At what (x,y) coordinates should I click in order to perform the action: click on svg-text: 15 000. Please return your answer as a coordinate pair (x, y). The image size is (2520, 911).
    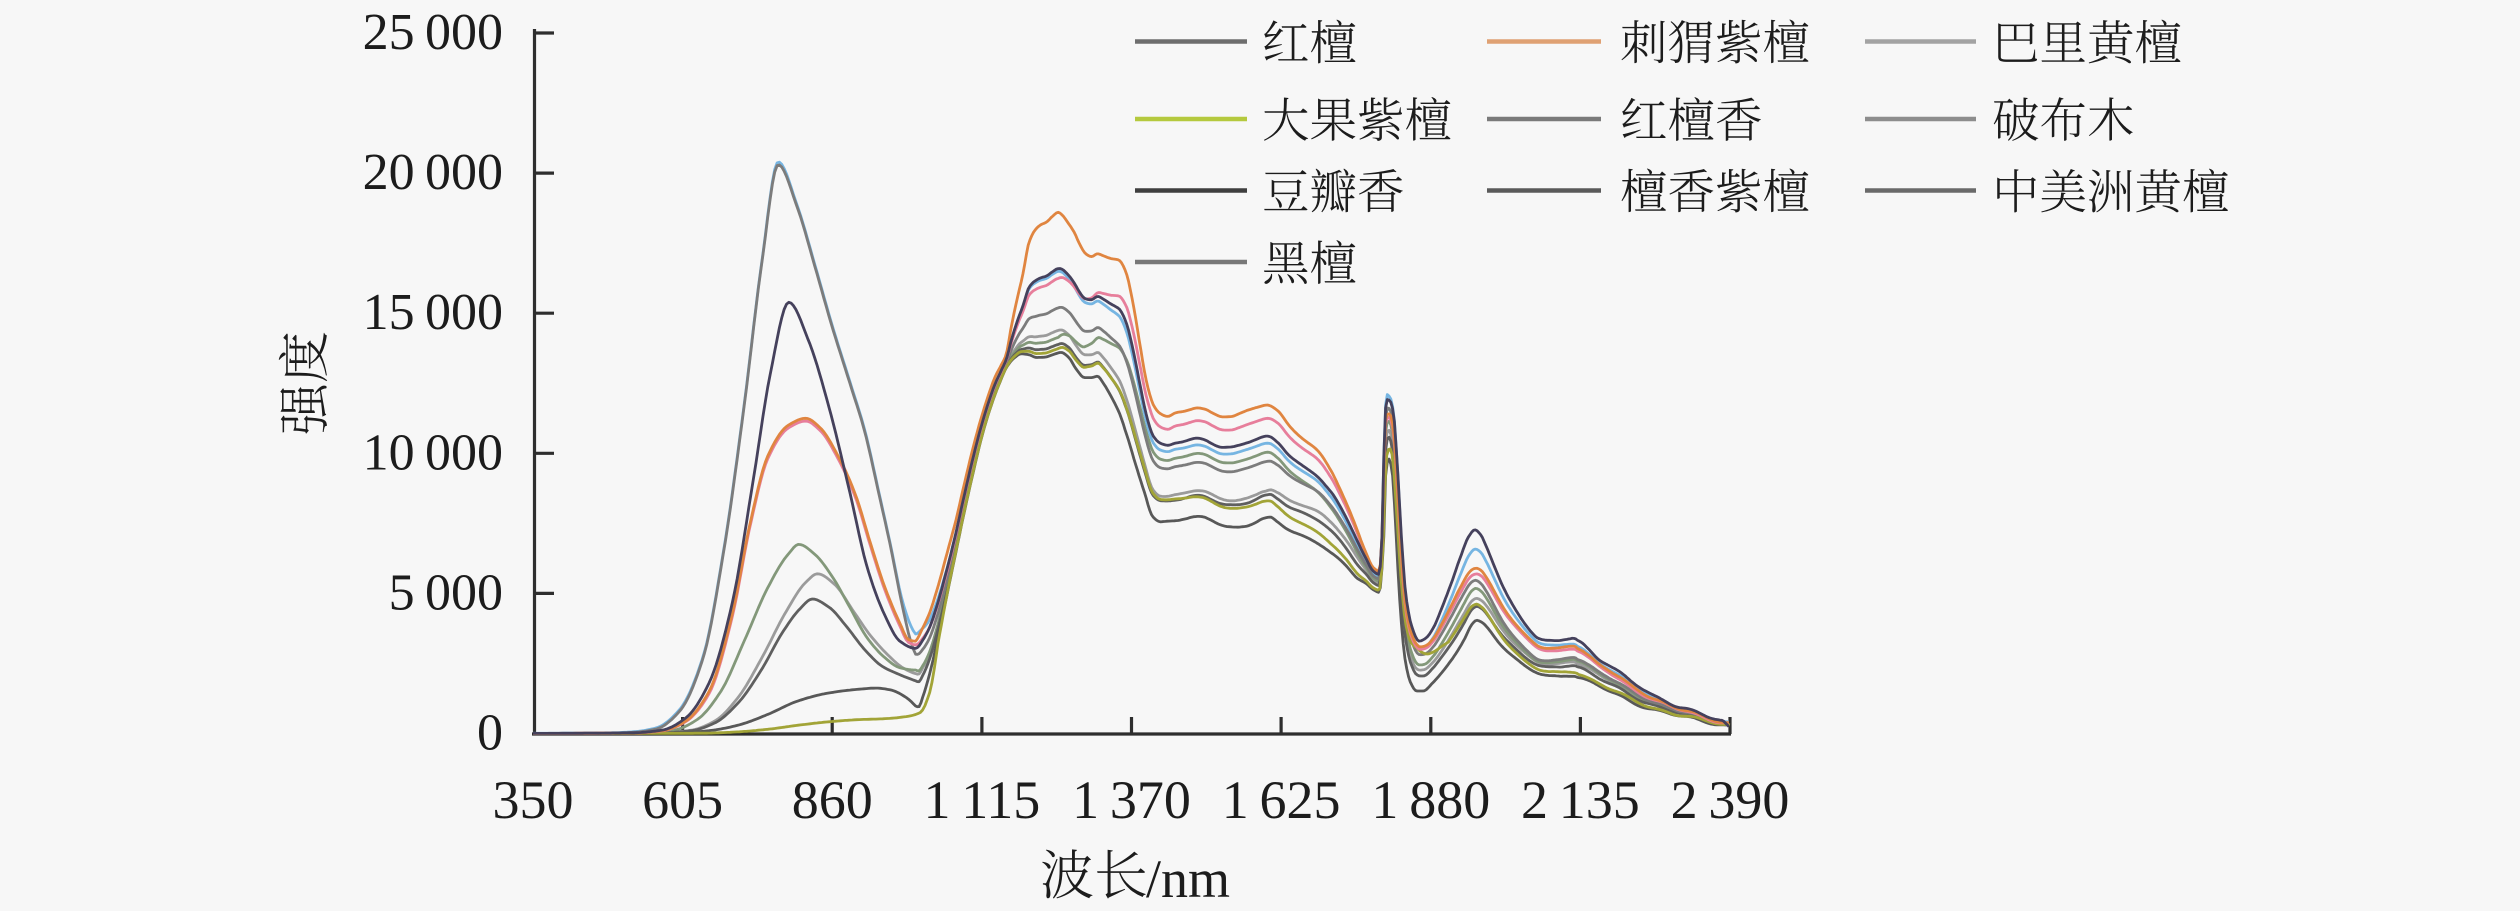
    Looking at the image, I should click on (433, 312).